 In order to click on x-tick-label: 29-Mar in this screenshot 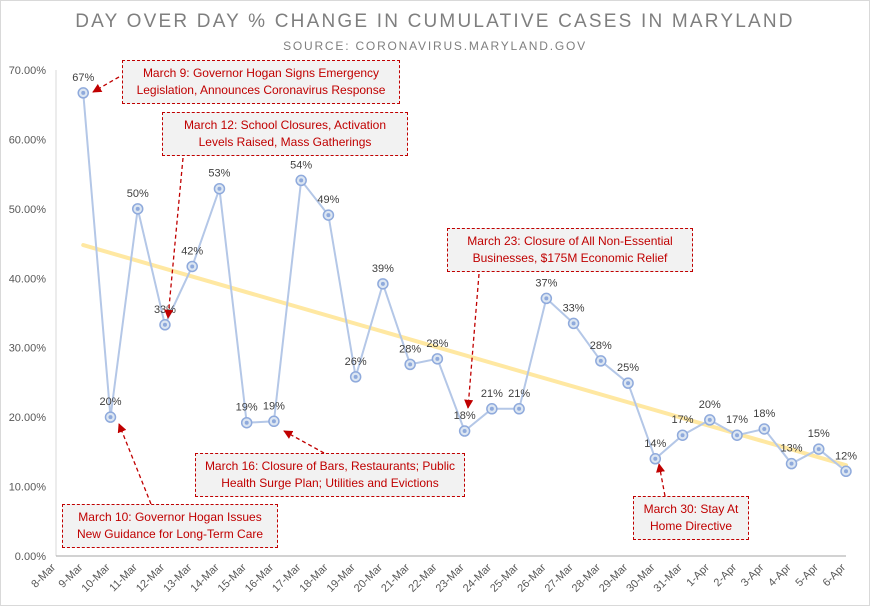, I will do `click(613, 577)`.